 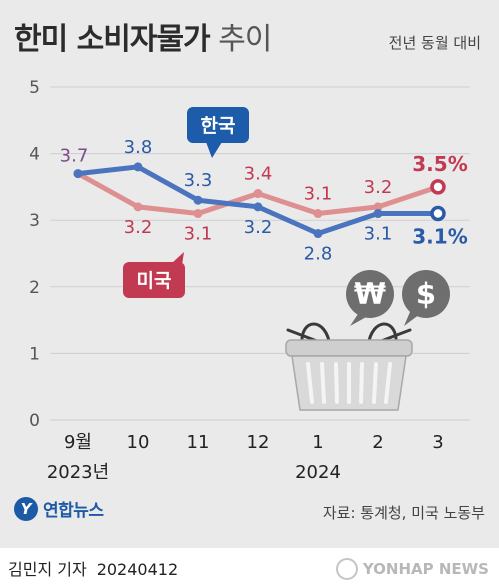 I want to click on x-tick-label: 2, so click(x=377, y=442).